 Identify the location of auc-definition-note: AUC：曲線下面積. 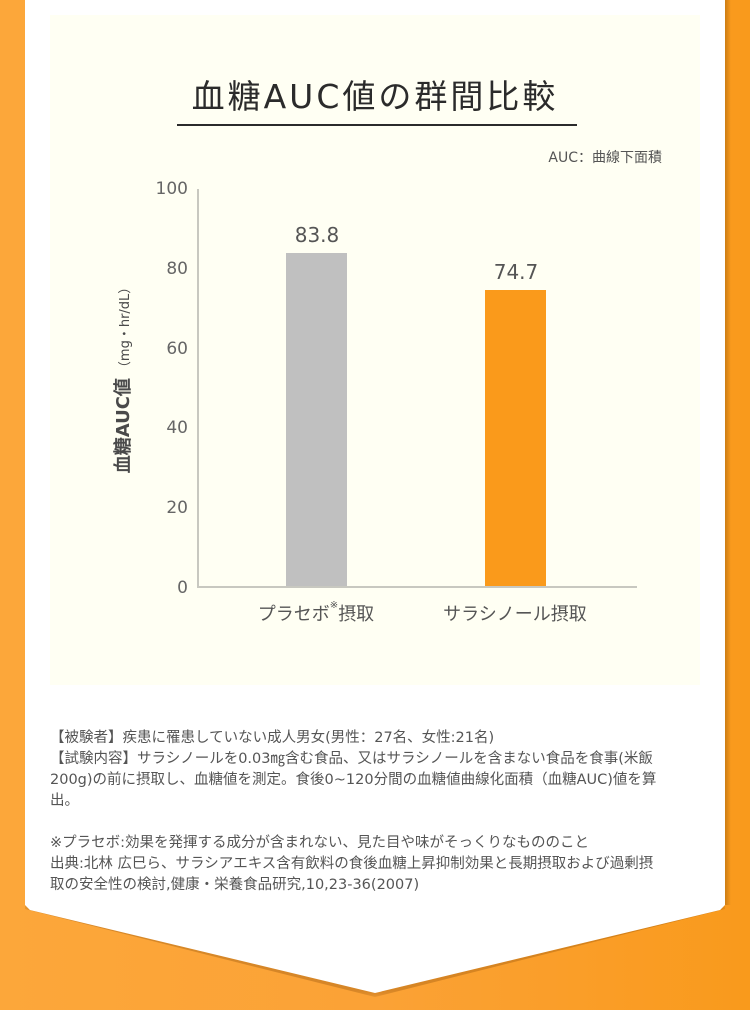
(605, 158).